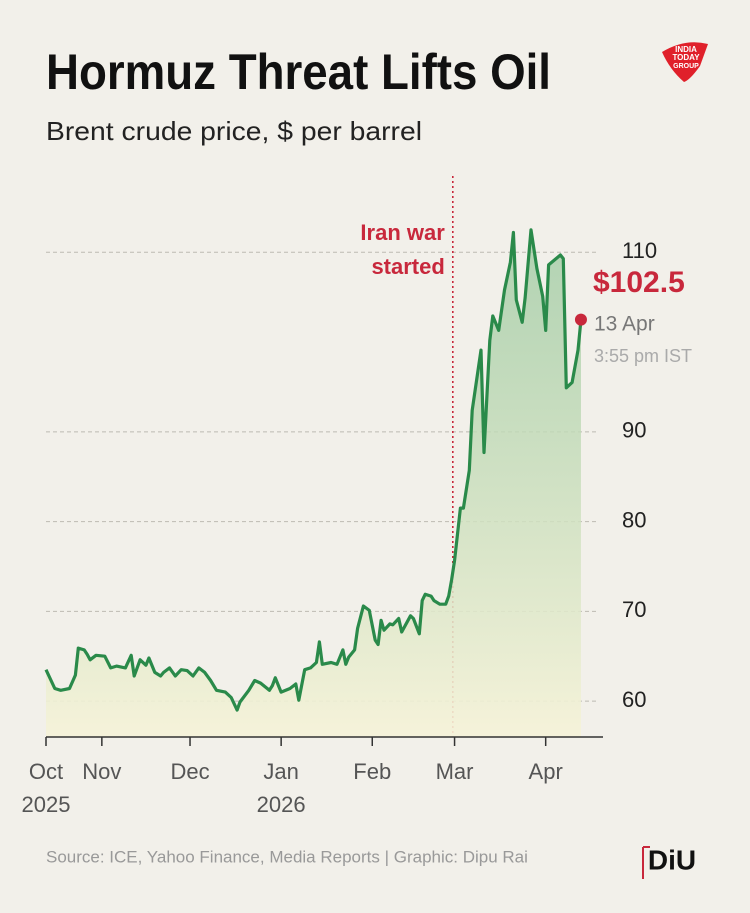 Image resolution: width=750 pixels, height=913 pixels. I want to click on x-year-label: 2026, so click(281, 804).